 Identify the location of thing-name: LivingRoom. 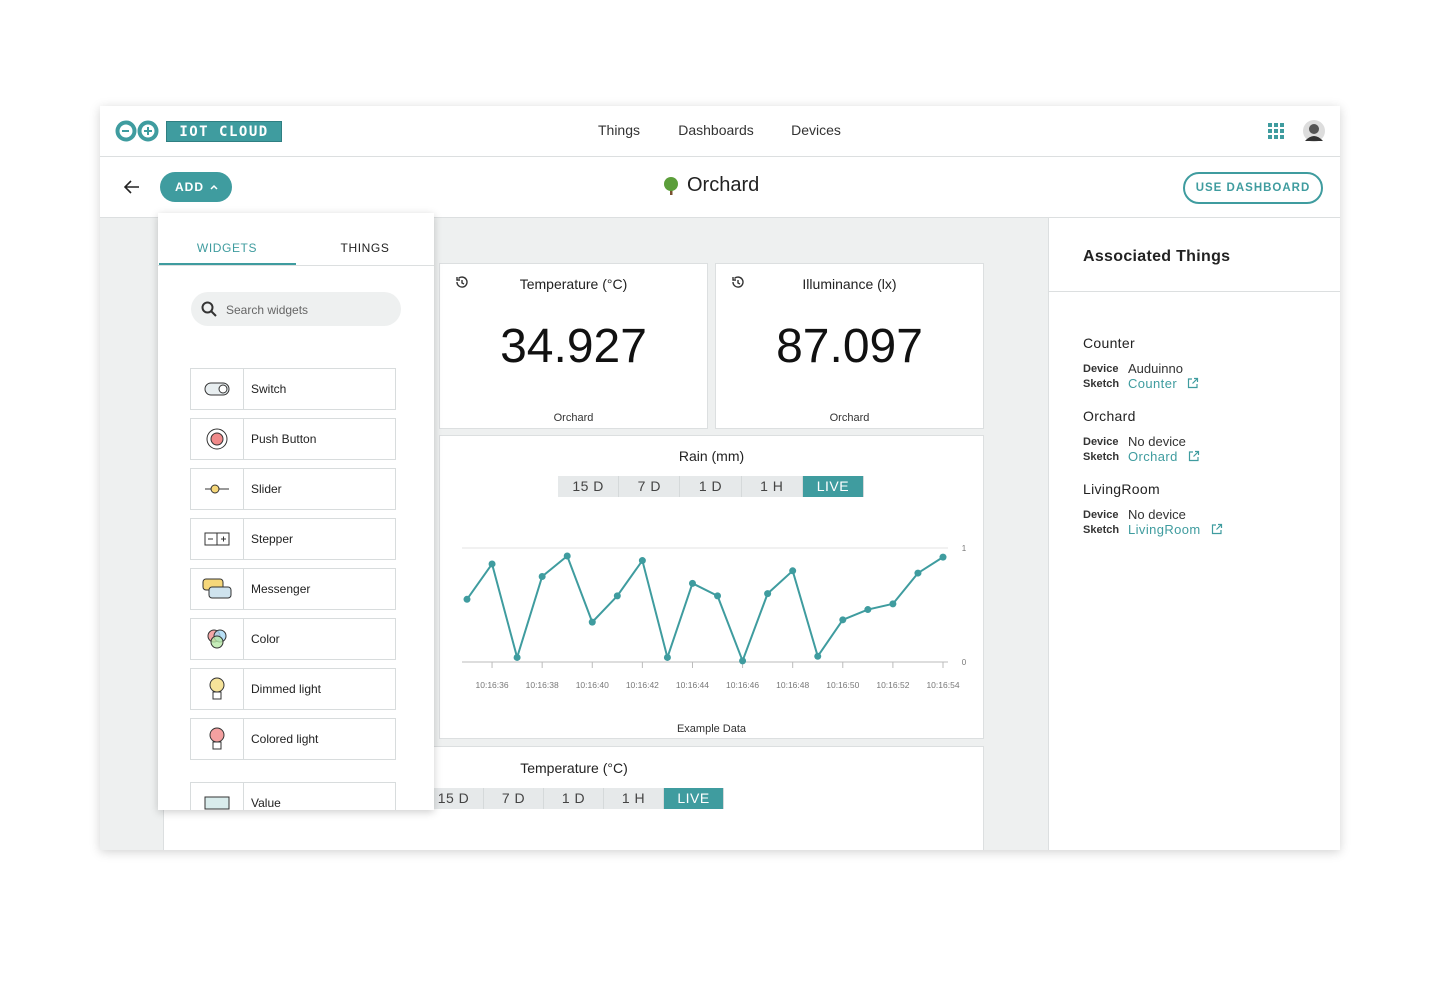
(1121, 489).